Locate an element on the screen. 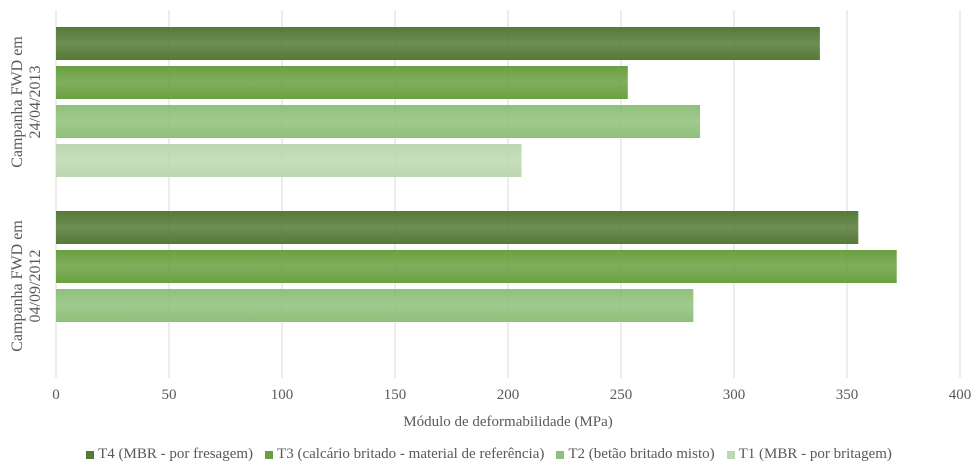 This screenshot has height=465, width=978. x-tick-label: 0 is located at coordinates (56, 395).